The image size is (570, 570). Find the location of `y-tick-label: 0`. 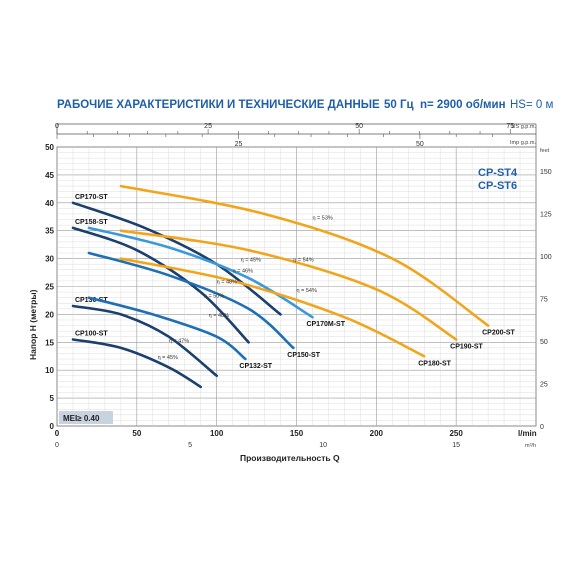

y-tick-label: 0 is located at coordinates (52, 426).